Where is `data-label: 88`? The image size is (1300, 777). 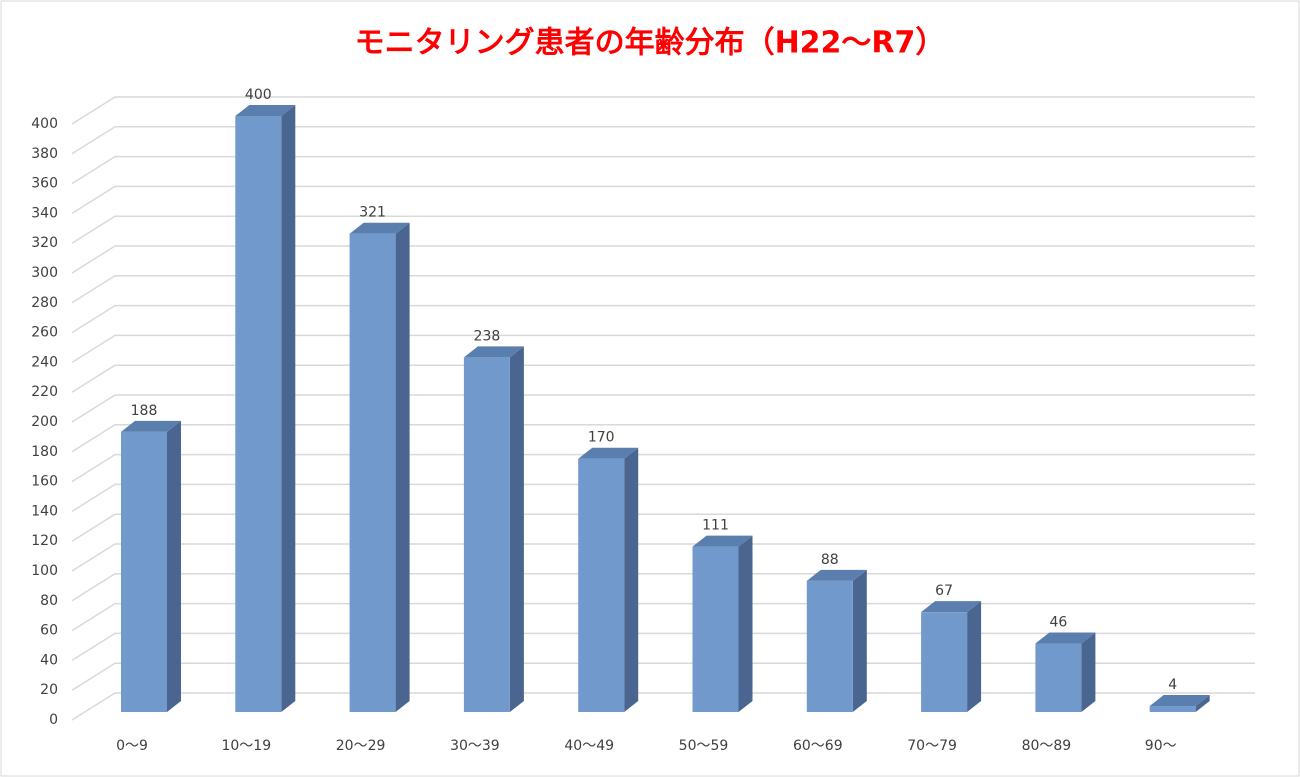
data-label: 88 is located at coordinates (830, 560).